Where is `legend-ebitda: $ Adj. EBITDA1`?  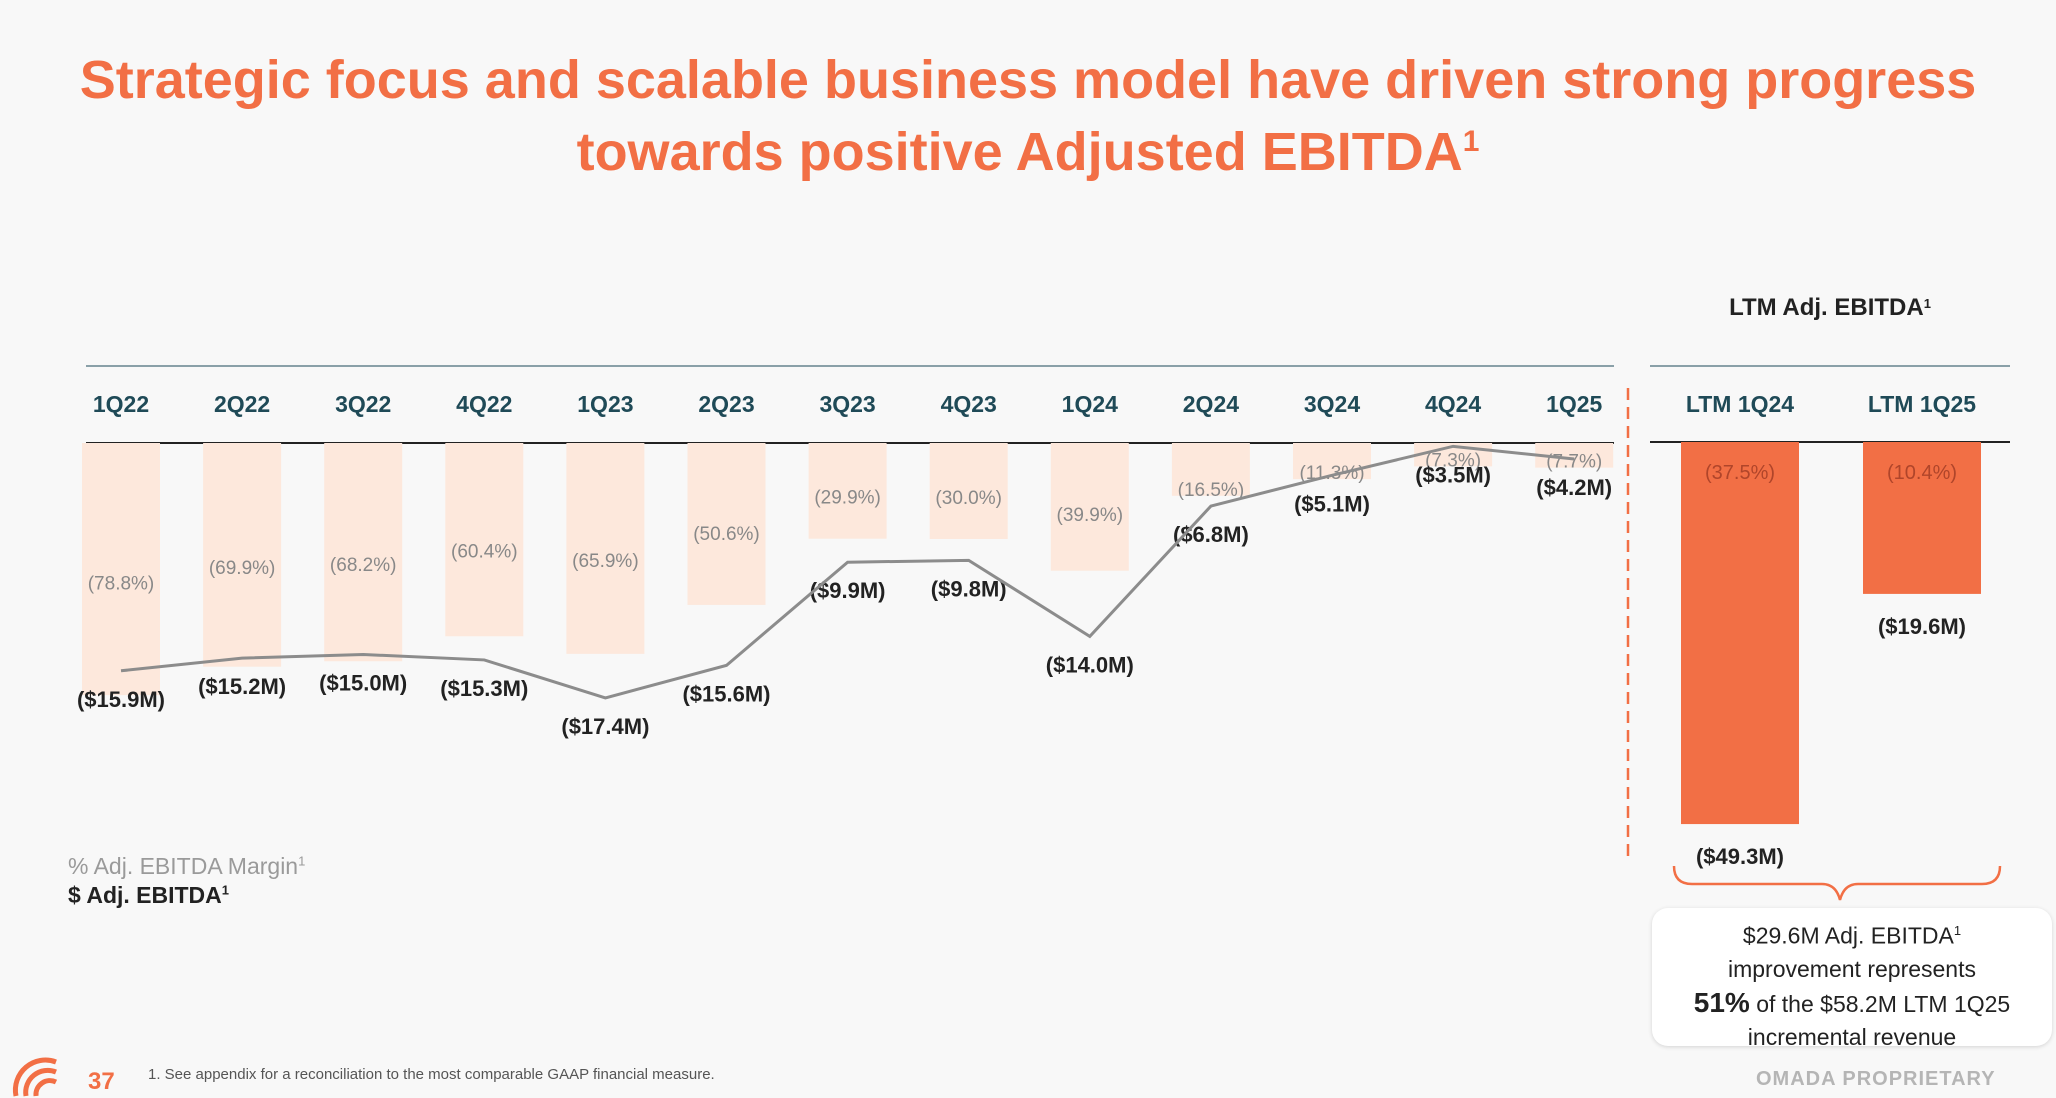
legend-ebitda: $ Adj. EBITDA1 is located at coordinates (149, 895).